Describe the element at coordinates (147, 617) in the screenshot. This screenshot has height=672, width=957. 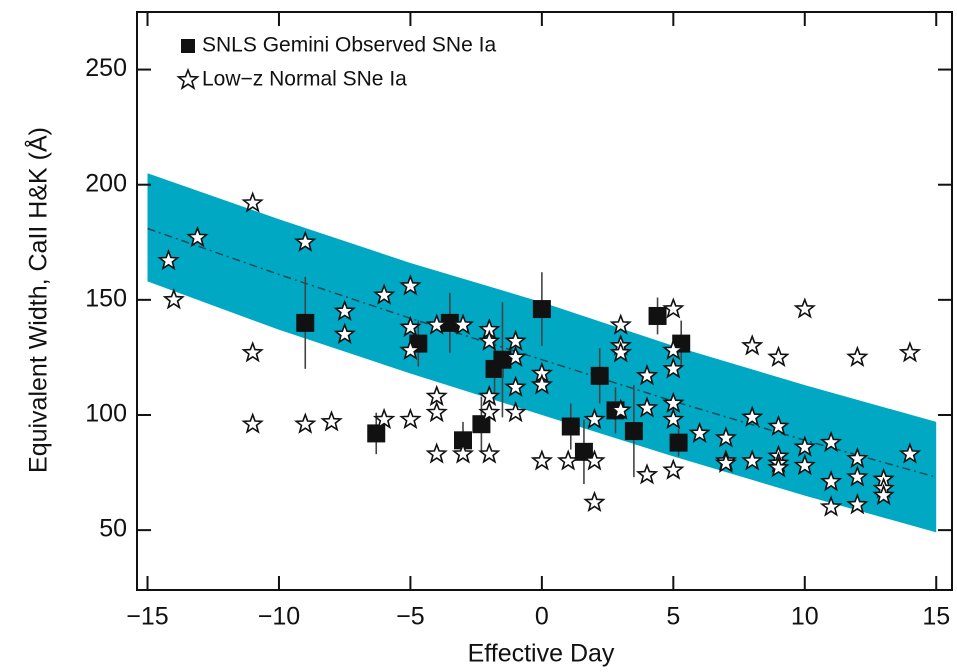
I see `x-tick-label: −15` at that location.